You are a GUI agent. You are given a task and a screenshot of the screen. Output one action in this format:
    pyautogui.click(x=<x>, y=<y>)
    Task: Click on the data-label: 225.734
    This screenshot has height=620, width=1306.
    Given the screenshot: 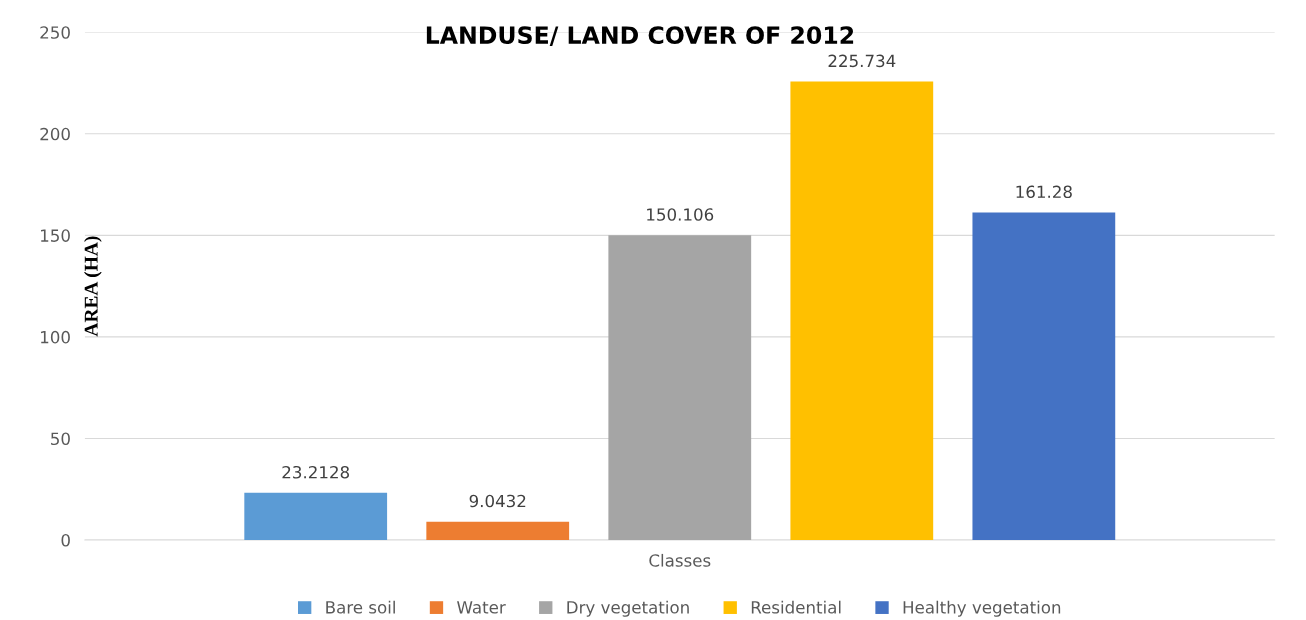 What is the action you would take?
    pyautogui.click(x=862, y=61)
    